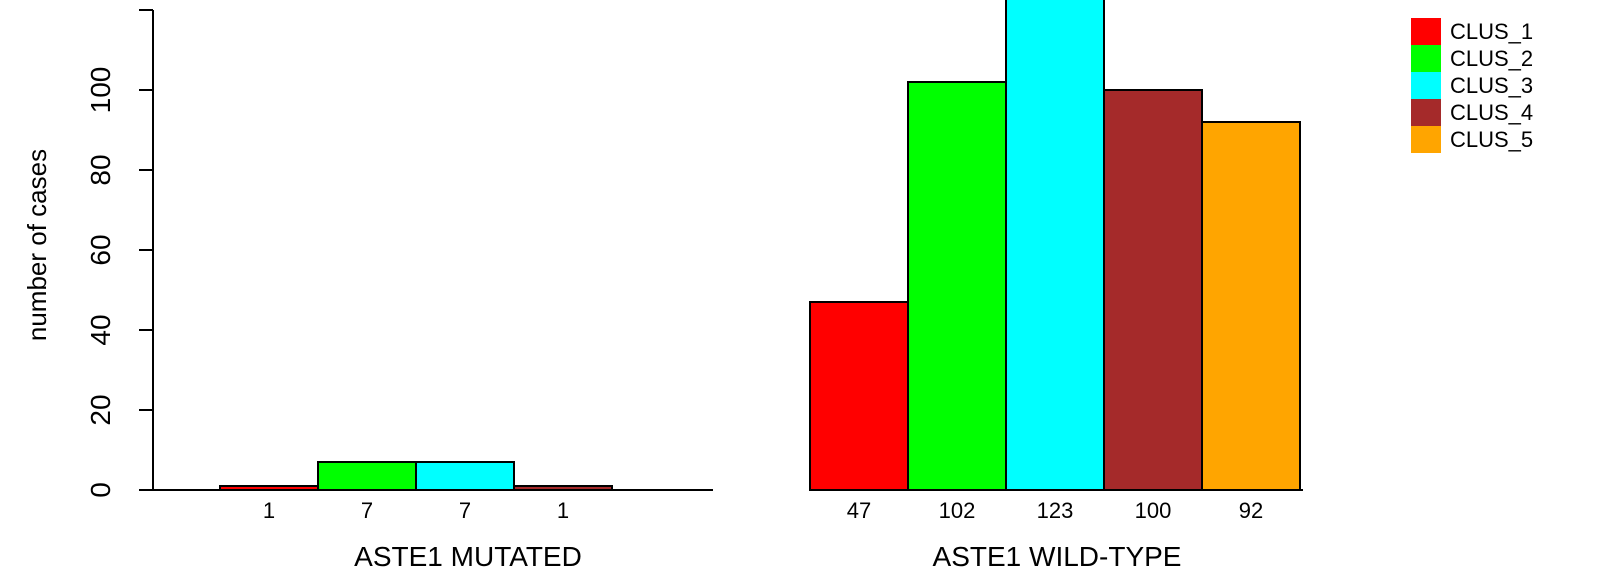  I want to click on bar-value-label: 102, so click(957, 510).